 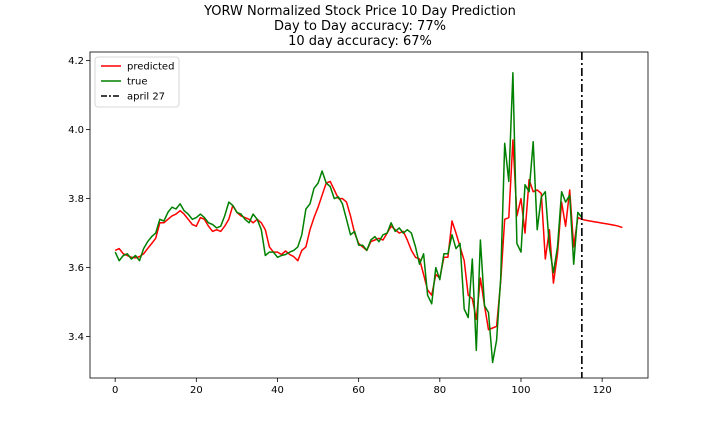 What do you see at coordinates (146, 97) in the screenshot?
I see `legend-label: april 27` at bounding box center [146, 97].